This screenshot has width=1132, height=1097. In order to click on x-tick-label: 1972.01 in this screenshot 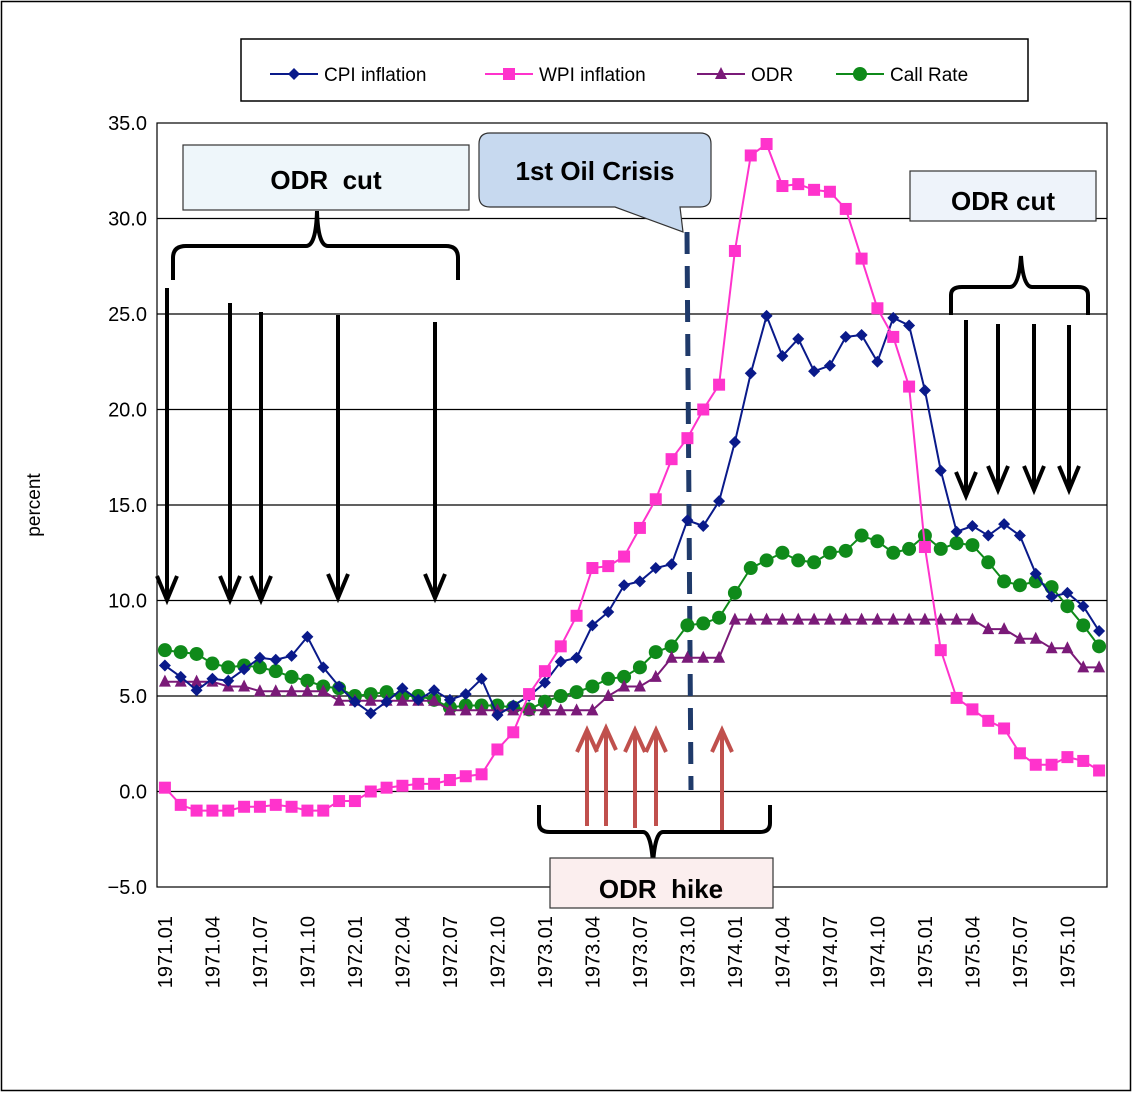, I will do `click(356, 952)`.